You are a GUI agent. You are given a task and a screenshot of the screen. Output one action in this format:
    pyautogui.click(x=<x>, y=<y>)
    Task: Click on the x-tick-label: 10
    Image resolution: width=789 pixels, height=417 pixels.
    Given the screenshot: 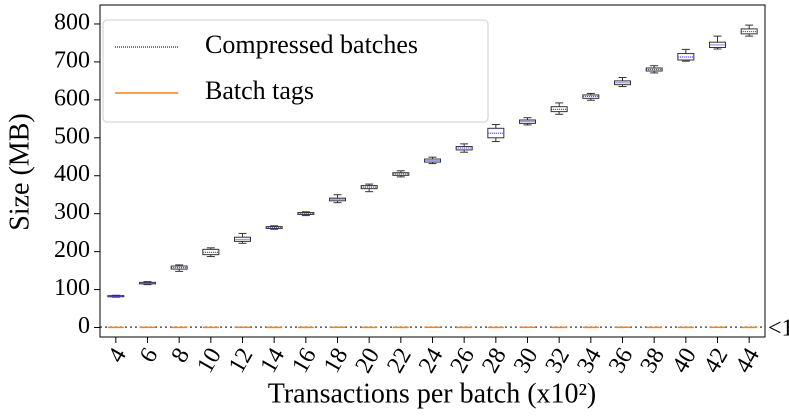 What is the action you would take?
    pyautogui.click(x=209, y=361)
    